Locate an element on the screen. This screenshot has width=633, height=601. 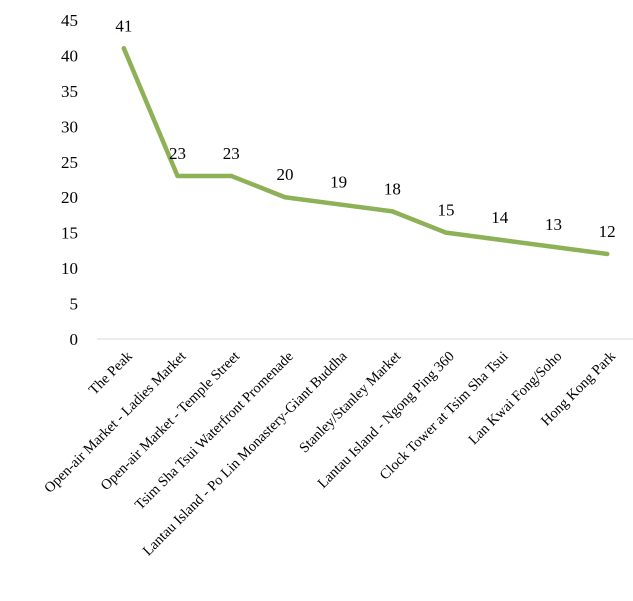
y-tick-label: 20 is located at coordinates (69, 197).